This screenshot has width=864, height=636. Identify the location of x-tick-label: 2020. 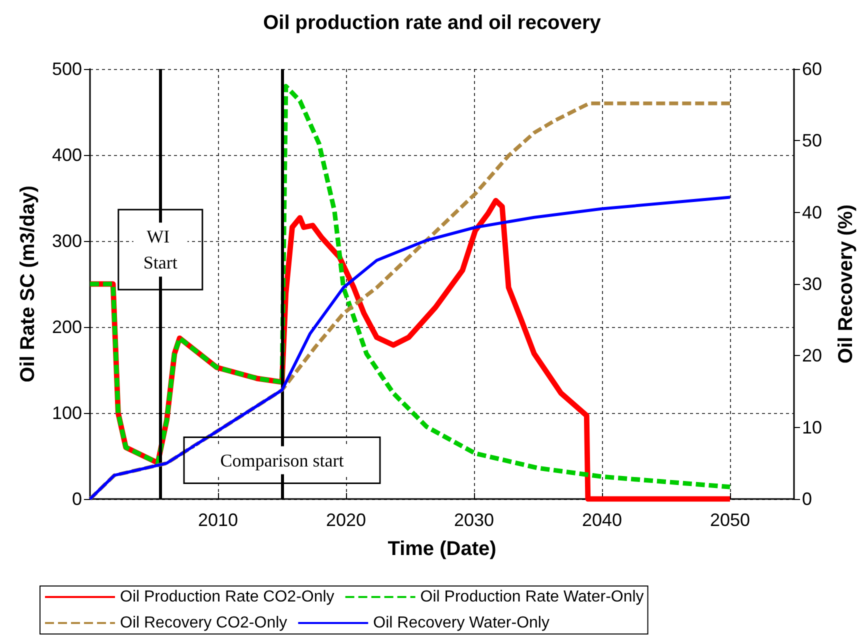
(346, 520).